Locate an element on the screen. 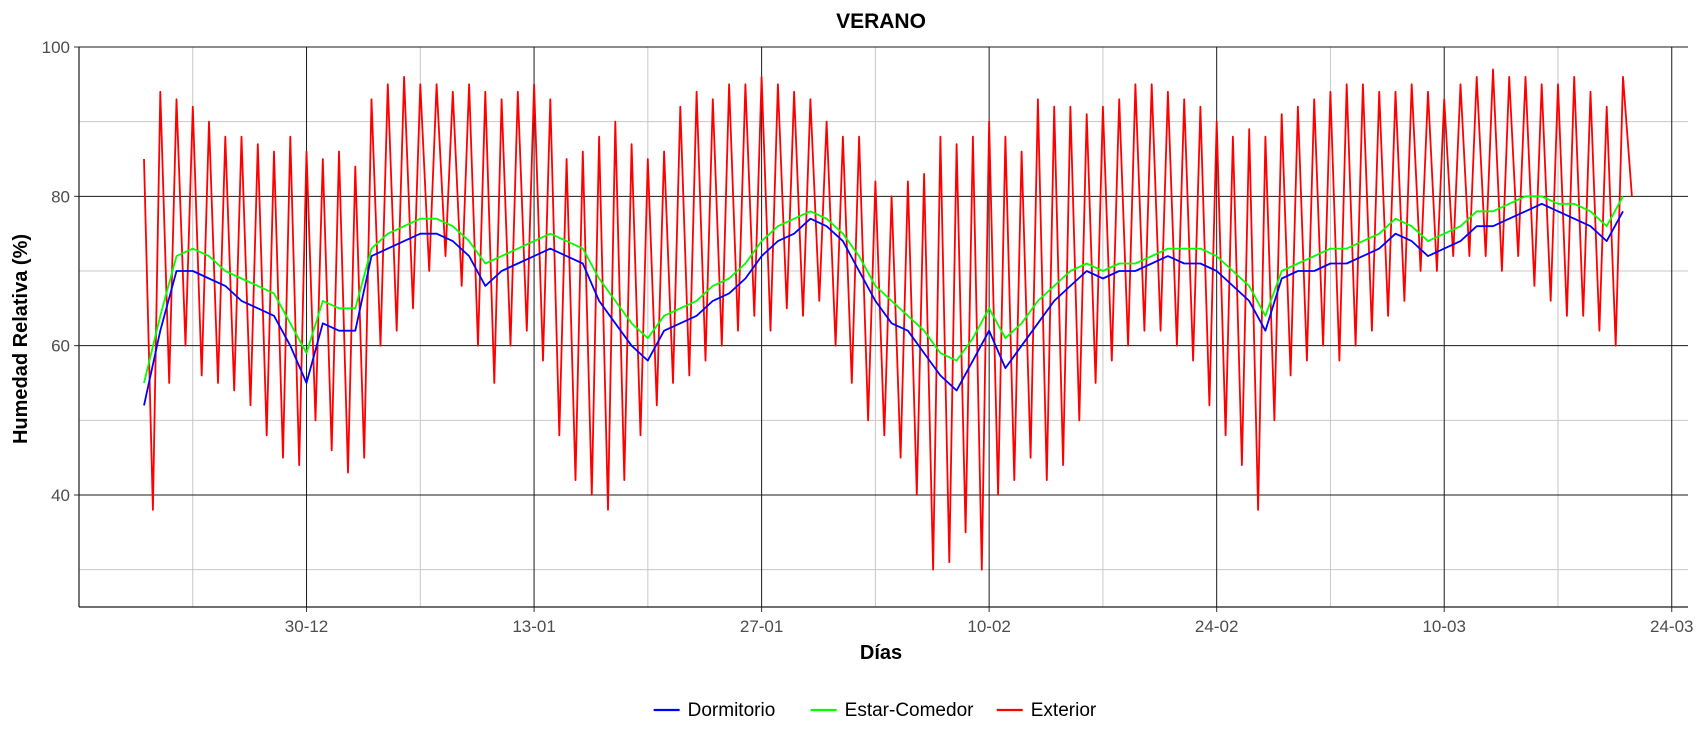 The height and width of the screenshot is (743, 1696). x-tick-label: 24-03 is located at coordinates (1671, 626).